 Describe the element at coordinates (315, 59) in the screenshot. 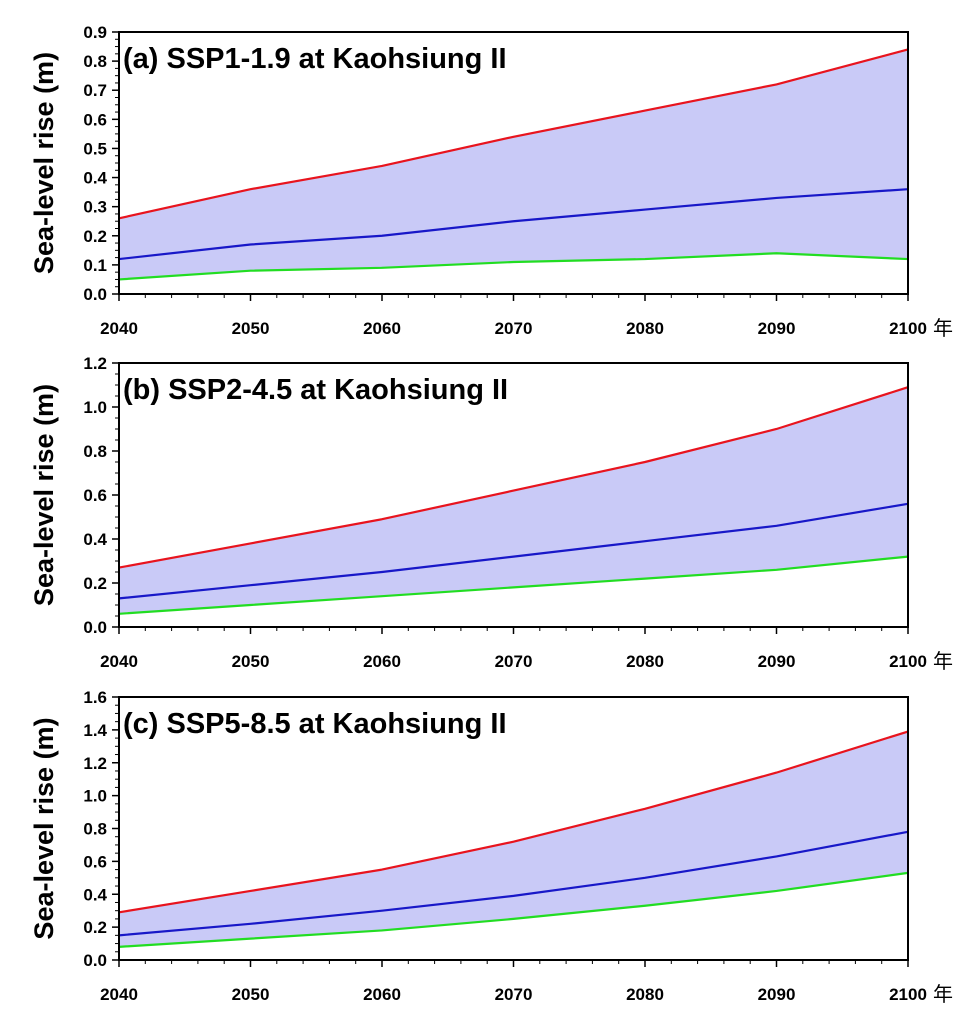

I see `panel-title: (a) SSP1-1.9 at Kaohsiung II` at that location.